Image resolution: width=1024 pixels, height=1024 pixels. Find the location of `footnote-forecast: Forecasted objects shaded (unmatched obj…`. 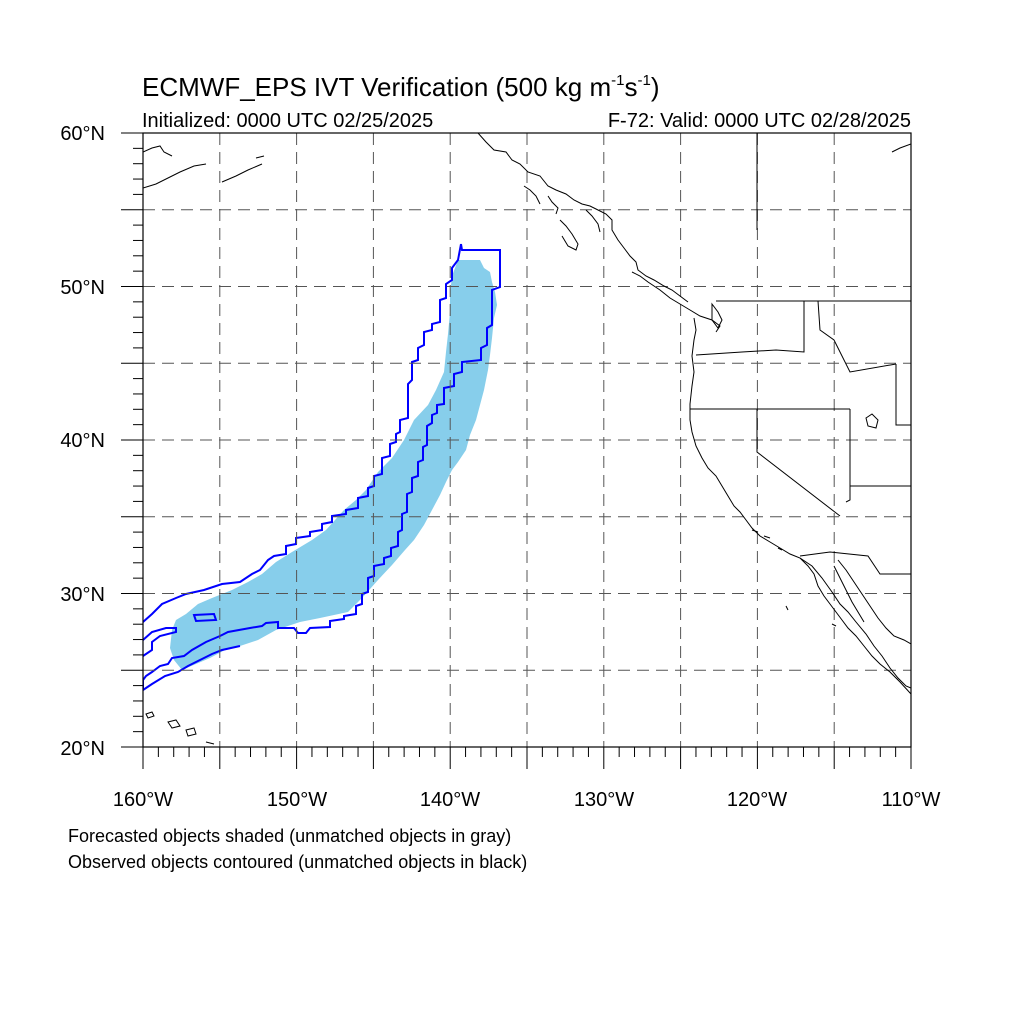

footnote-forecast: Forecasted objects shaded (unmatched obj… is located at coordinates (290, 836).